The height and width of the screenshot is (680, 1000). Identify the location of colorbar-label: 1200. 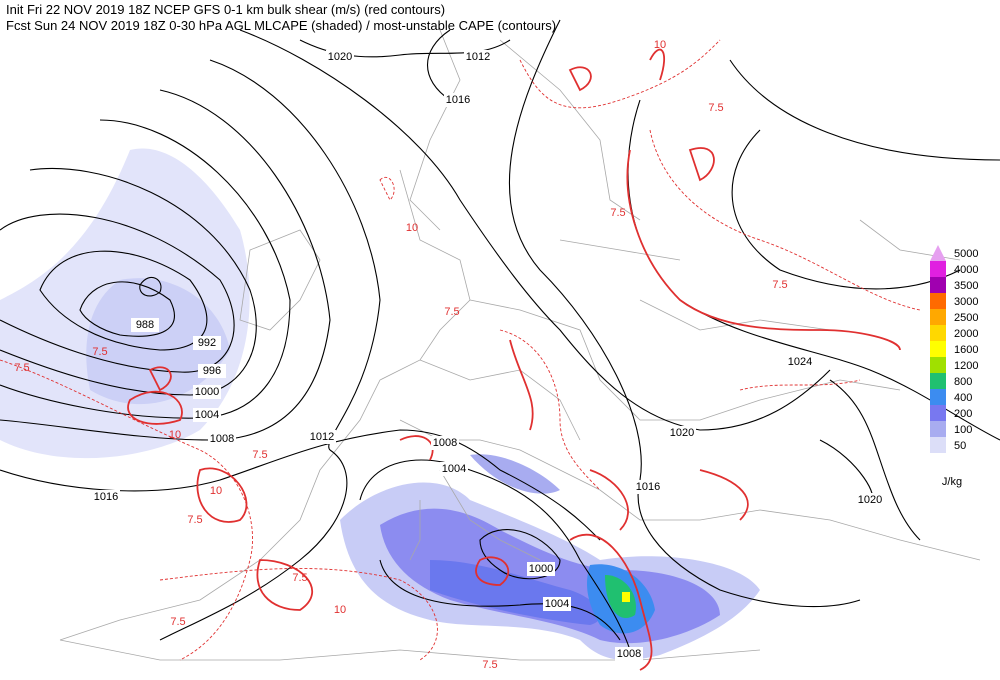
(966, 366).